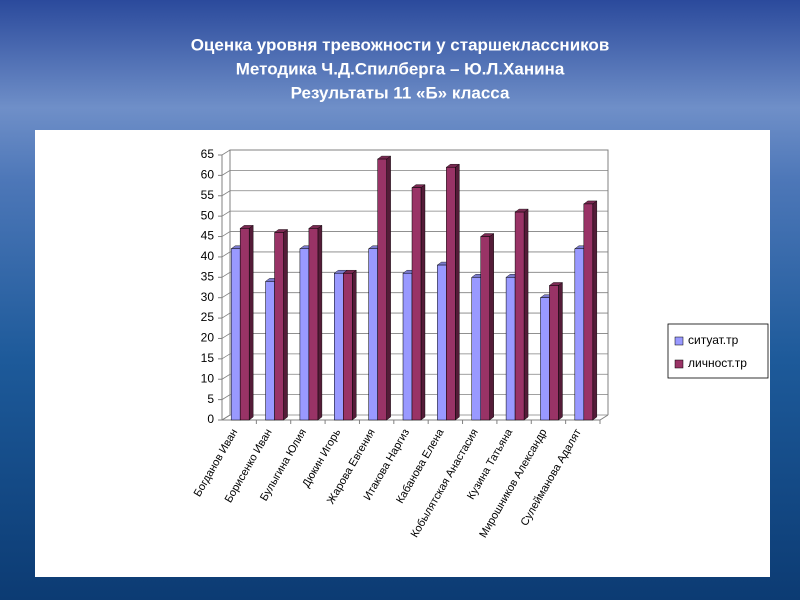 The image size is (800, 600). What do you see at coordinates (717, 363) in the screenshot?
I see `legend-label: личност.тр` at bounding box center [717, 363].